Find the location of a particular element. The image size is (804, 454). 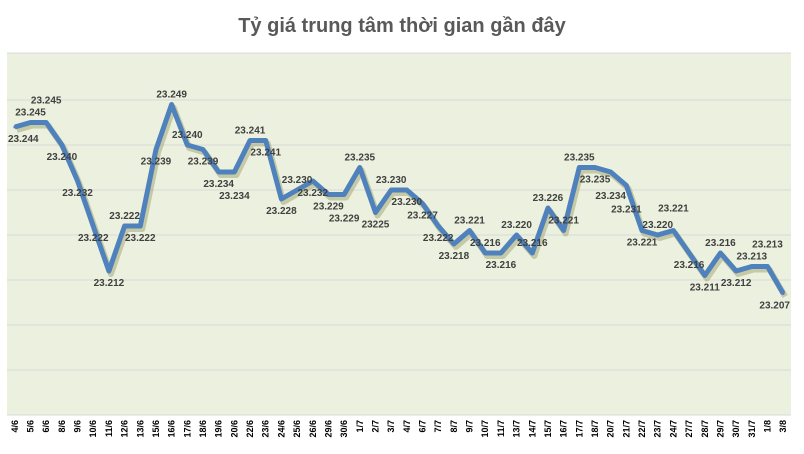

data-label: 23.228 is located at coordinates (281, 211).